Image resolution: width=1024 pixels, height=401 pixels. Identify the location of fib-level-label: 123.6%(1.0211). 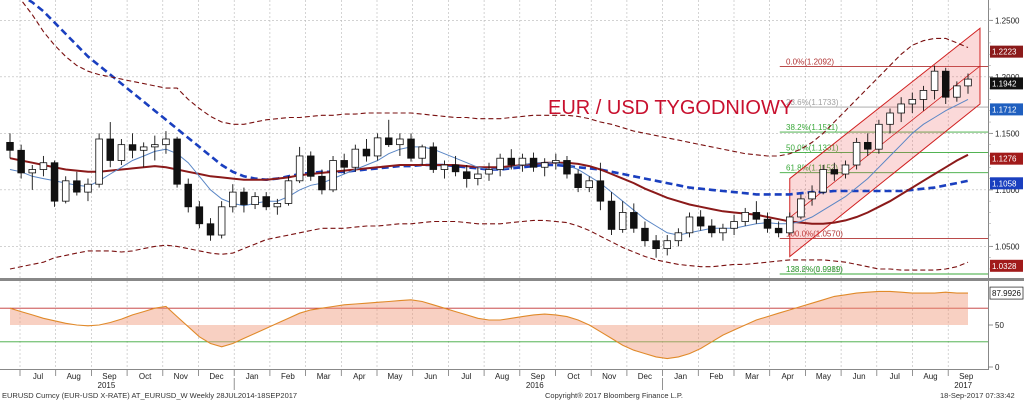
(814, 269).